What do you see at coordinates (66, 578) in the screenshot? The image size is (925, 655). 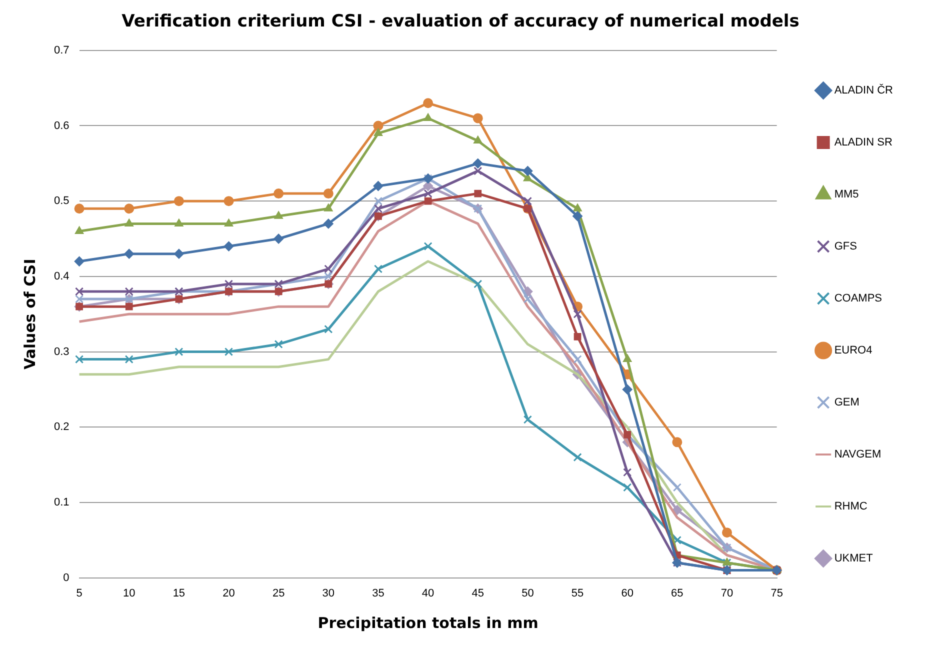 I see `y-tick-label: 0` at bounding box center [66, 578].